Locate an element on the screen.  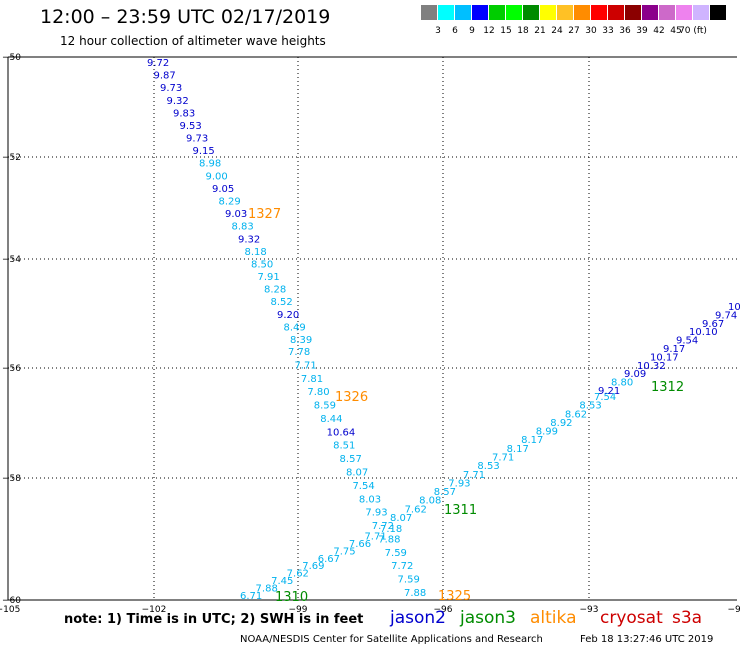
wave-height-label: 8.59 is located at coordinates (325, 406).